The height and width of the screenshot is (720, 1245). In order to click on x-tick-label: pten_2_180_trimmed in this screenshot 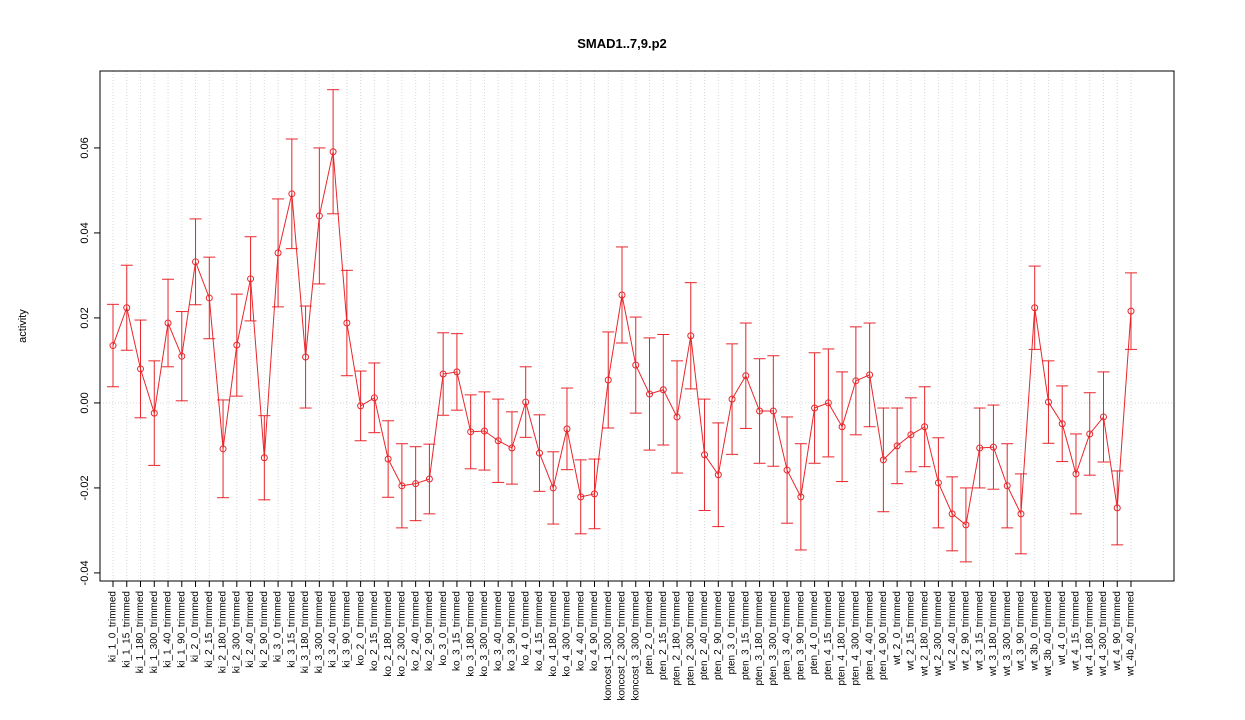, I will do `click(677, 638)`.